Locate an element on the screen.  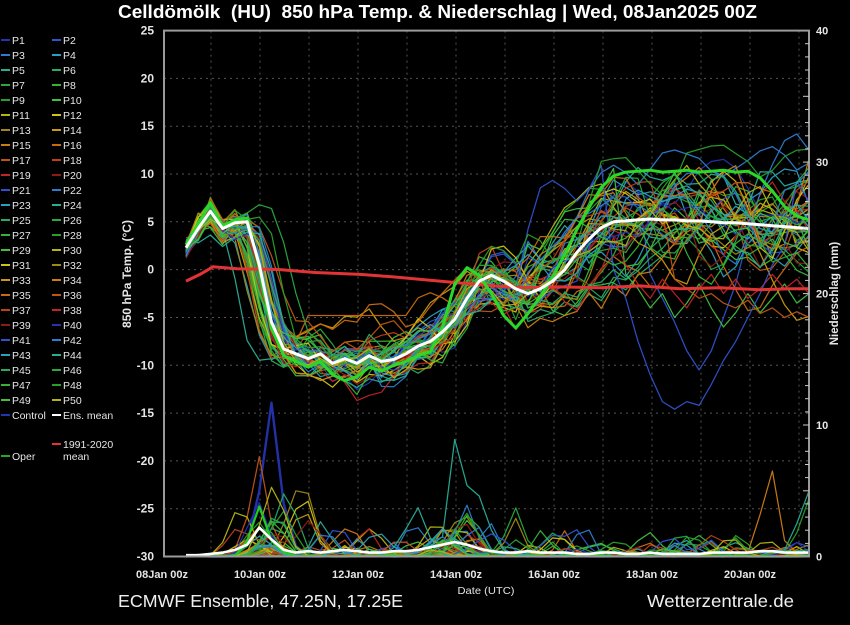
svg-text: -15 is located at coordinates (146, 413).